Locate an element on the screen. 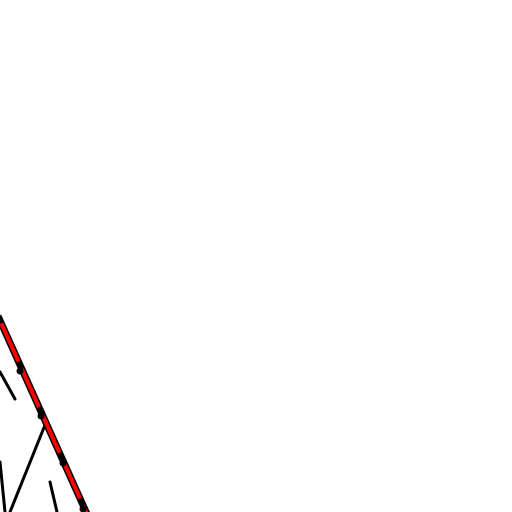  joints is located at coordinates (51, 439).